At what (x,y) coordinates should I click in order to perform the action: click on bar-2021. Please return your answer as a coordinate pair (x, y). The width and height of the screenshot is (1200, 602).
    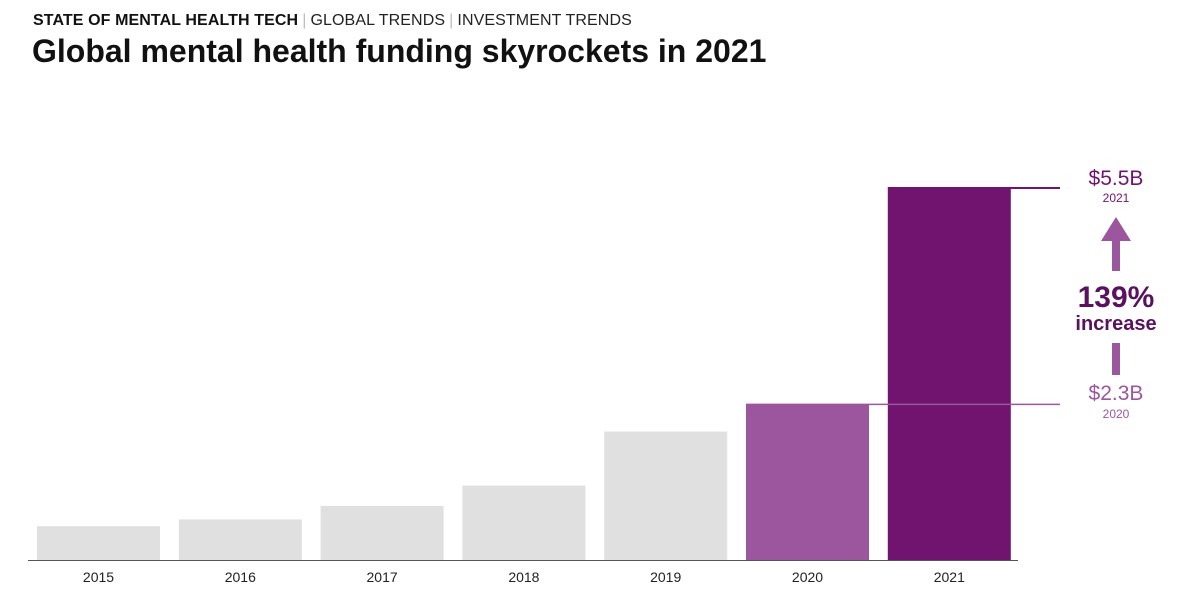
    Looking at the image, I should click on (949, 374).